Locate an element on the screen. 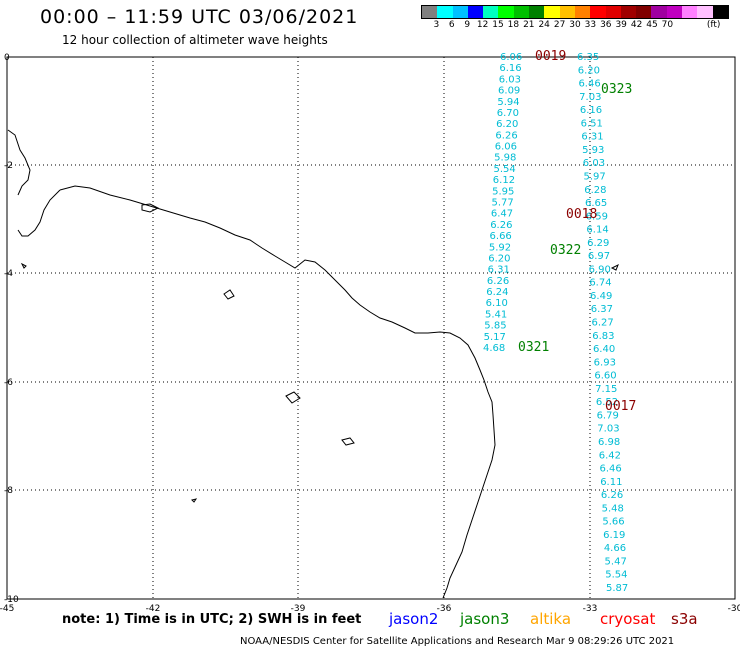 The width and height of the screenshot is (740, 650). y-tick-label: -4 is located at coordinates (8, 274).